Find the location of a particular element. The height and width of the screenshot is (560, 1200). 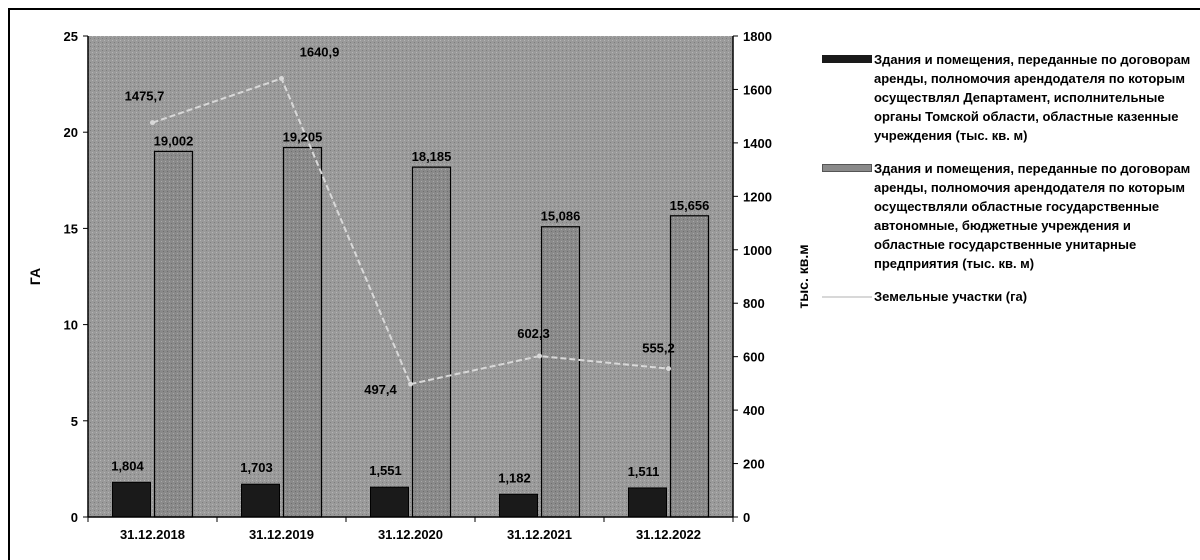

y-tick-label-1: 0 is located at coordinates (74, 517).